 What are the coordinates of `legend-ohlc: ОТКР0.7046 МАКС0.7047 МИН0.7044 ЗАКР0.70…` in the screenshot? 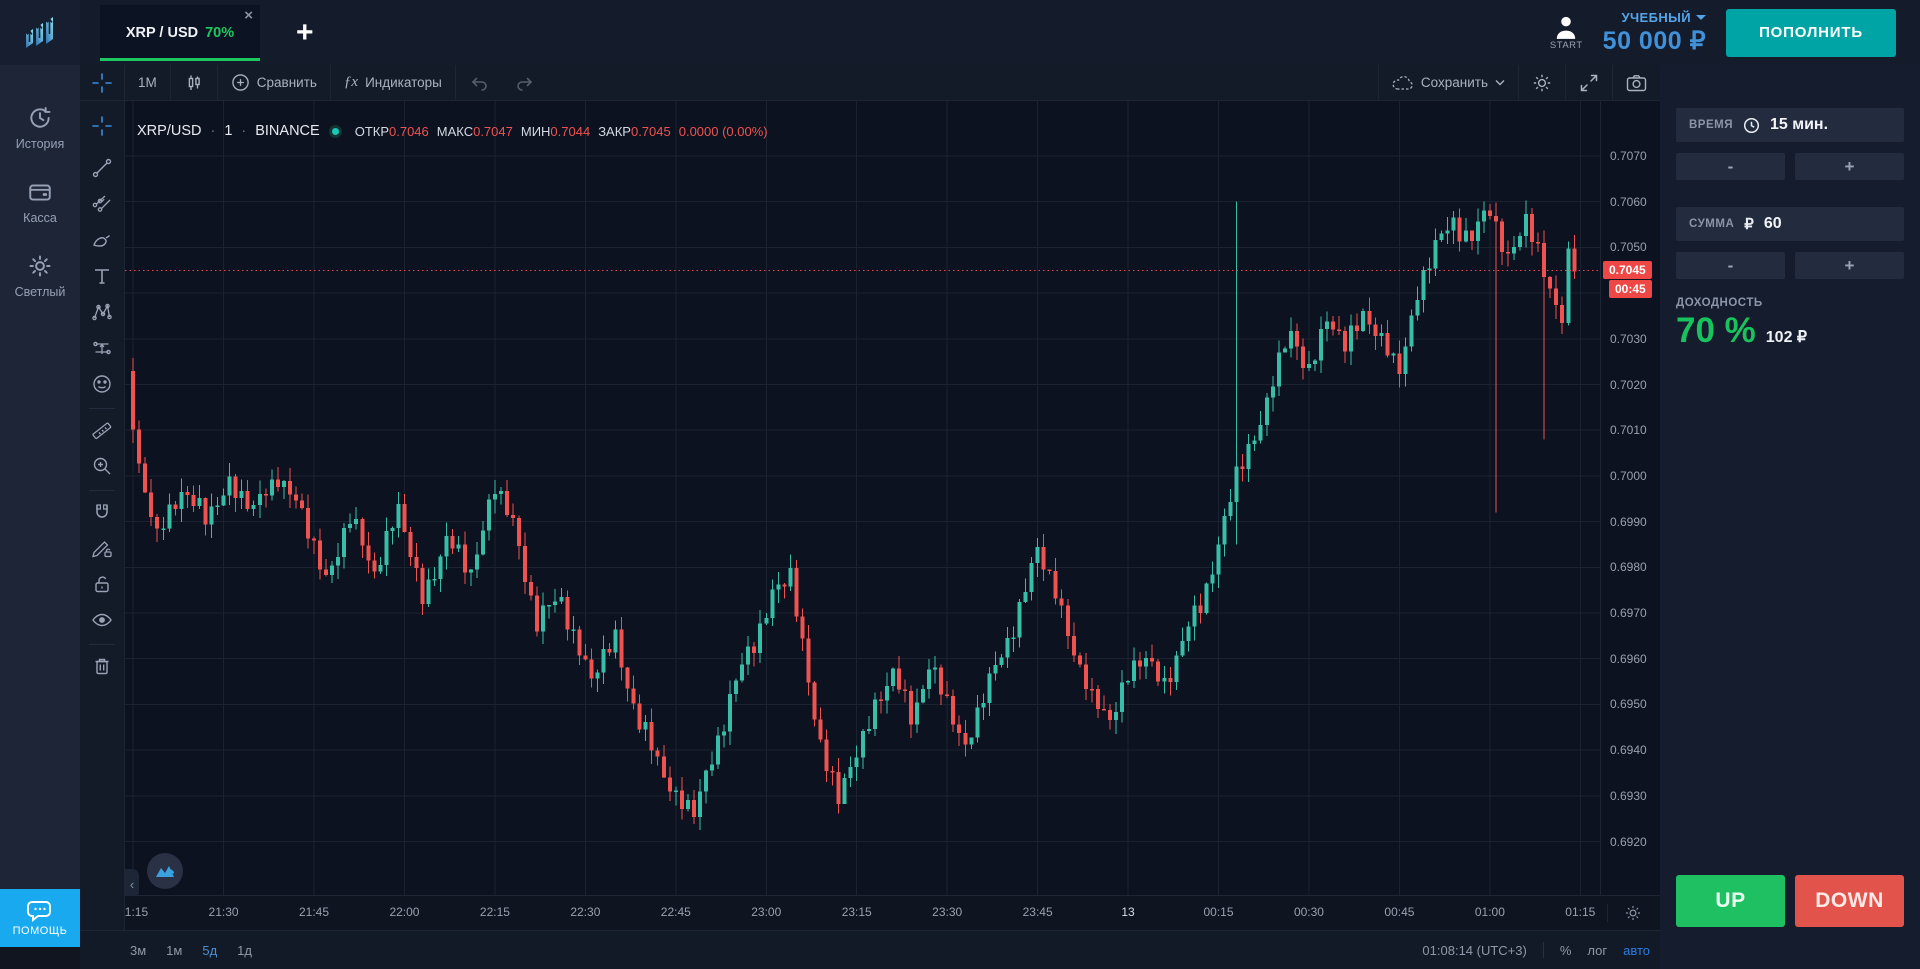 It's located at (561, 131).